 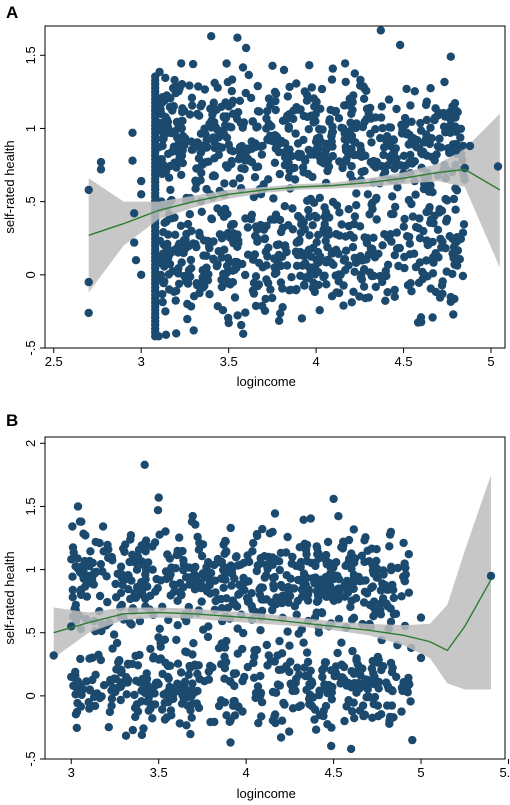 I want to click on x-tick-label: 3.5, so click(x=159, y=772).